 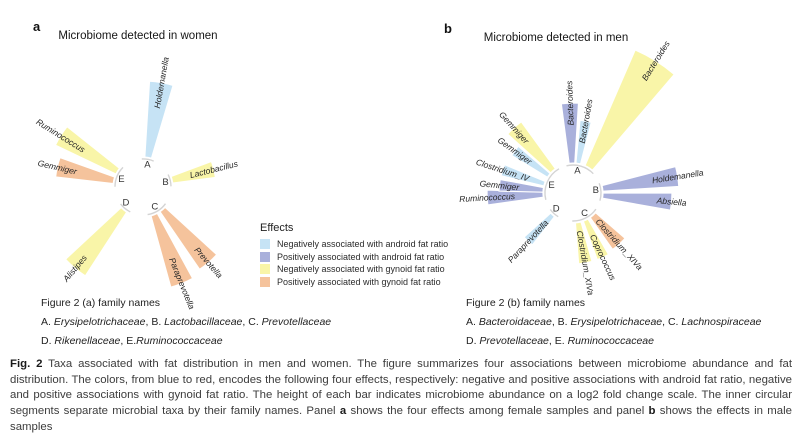 I want to click on family-names-b-heading: Figure 2 (b) family names, so click(x=526, y=303).